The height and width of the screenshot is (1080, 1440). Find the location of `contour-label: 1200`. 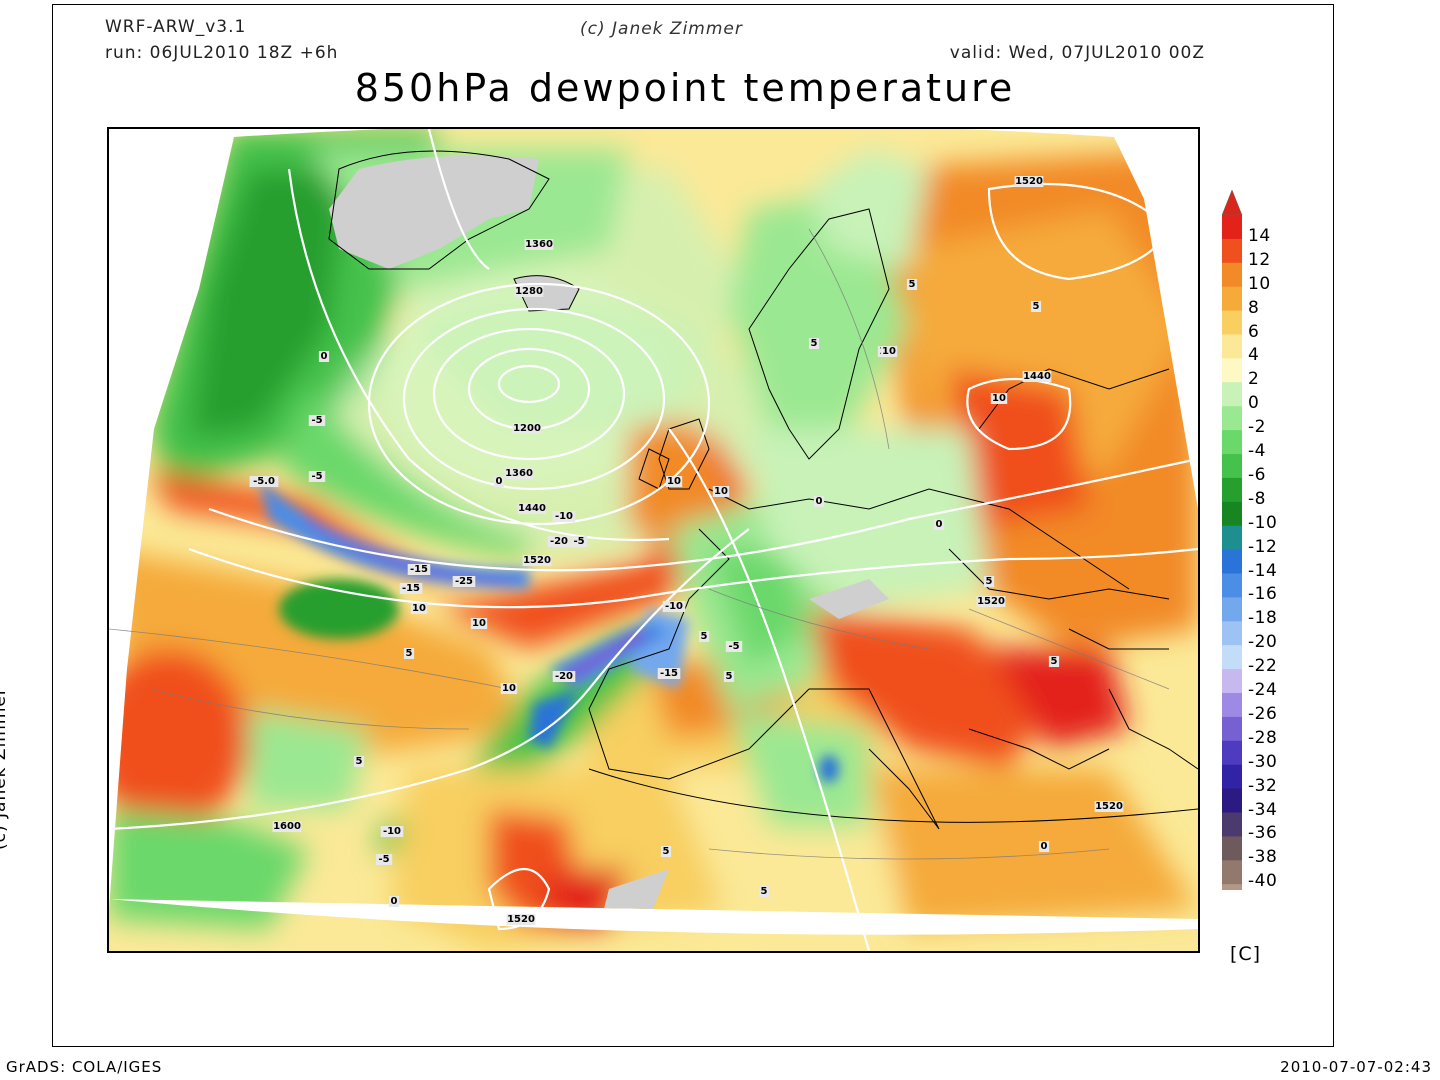

contour-label: 1200 is located at coordinates (527, 428).